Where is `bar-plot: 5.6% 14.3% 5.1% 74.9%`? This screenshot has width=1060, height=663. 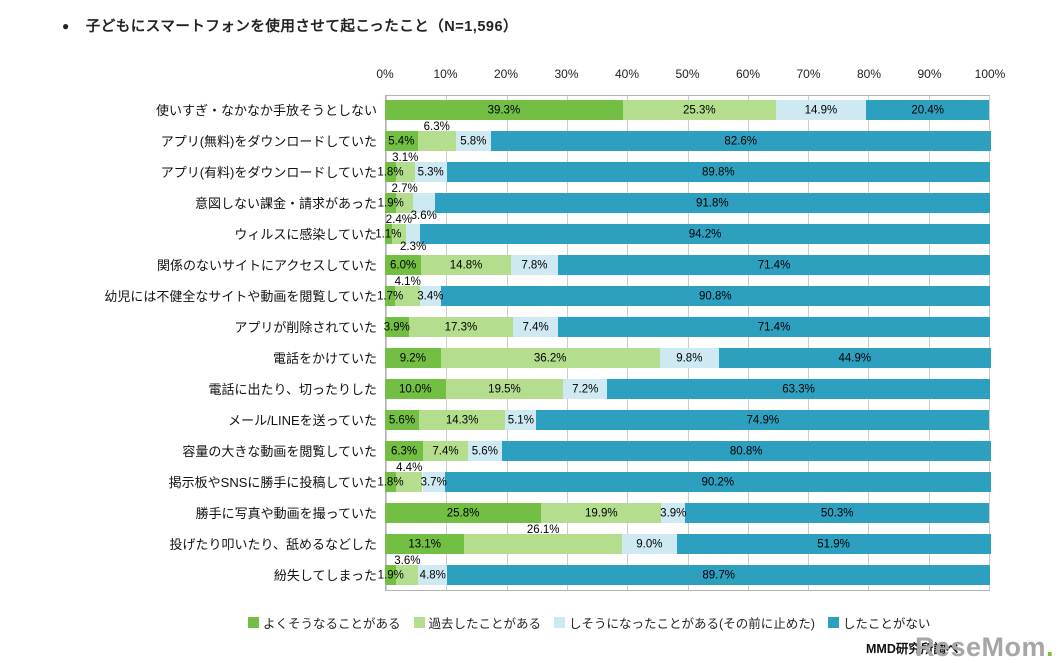 bar-plot: 5.6% 14.3% 5.1% 74.9% is located at coordinates (687, 420).